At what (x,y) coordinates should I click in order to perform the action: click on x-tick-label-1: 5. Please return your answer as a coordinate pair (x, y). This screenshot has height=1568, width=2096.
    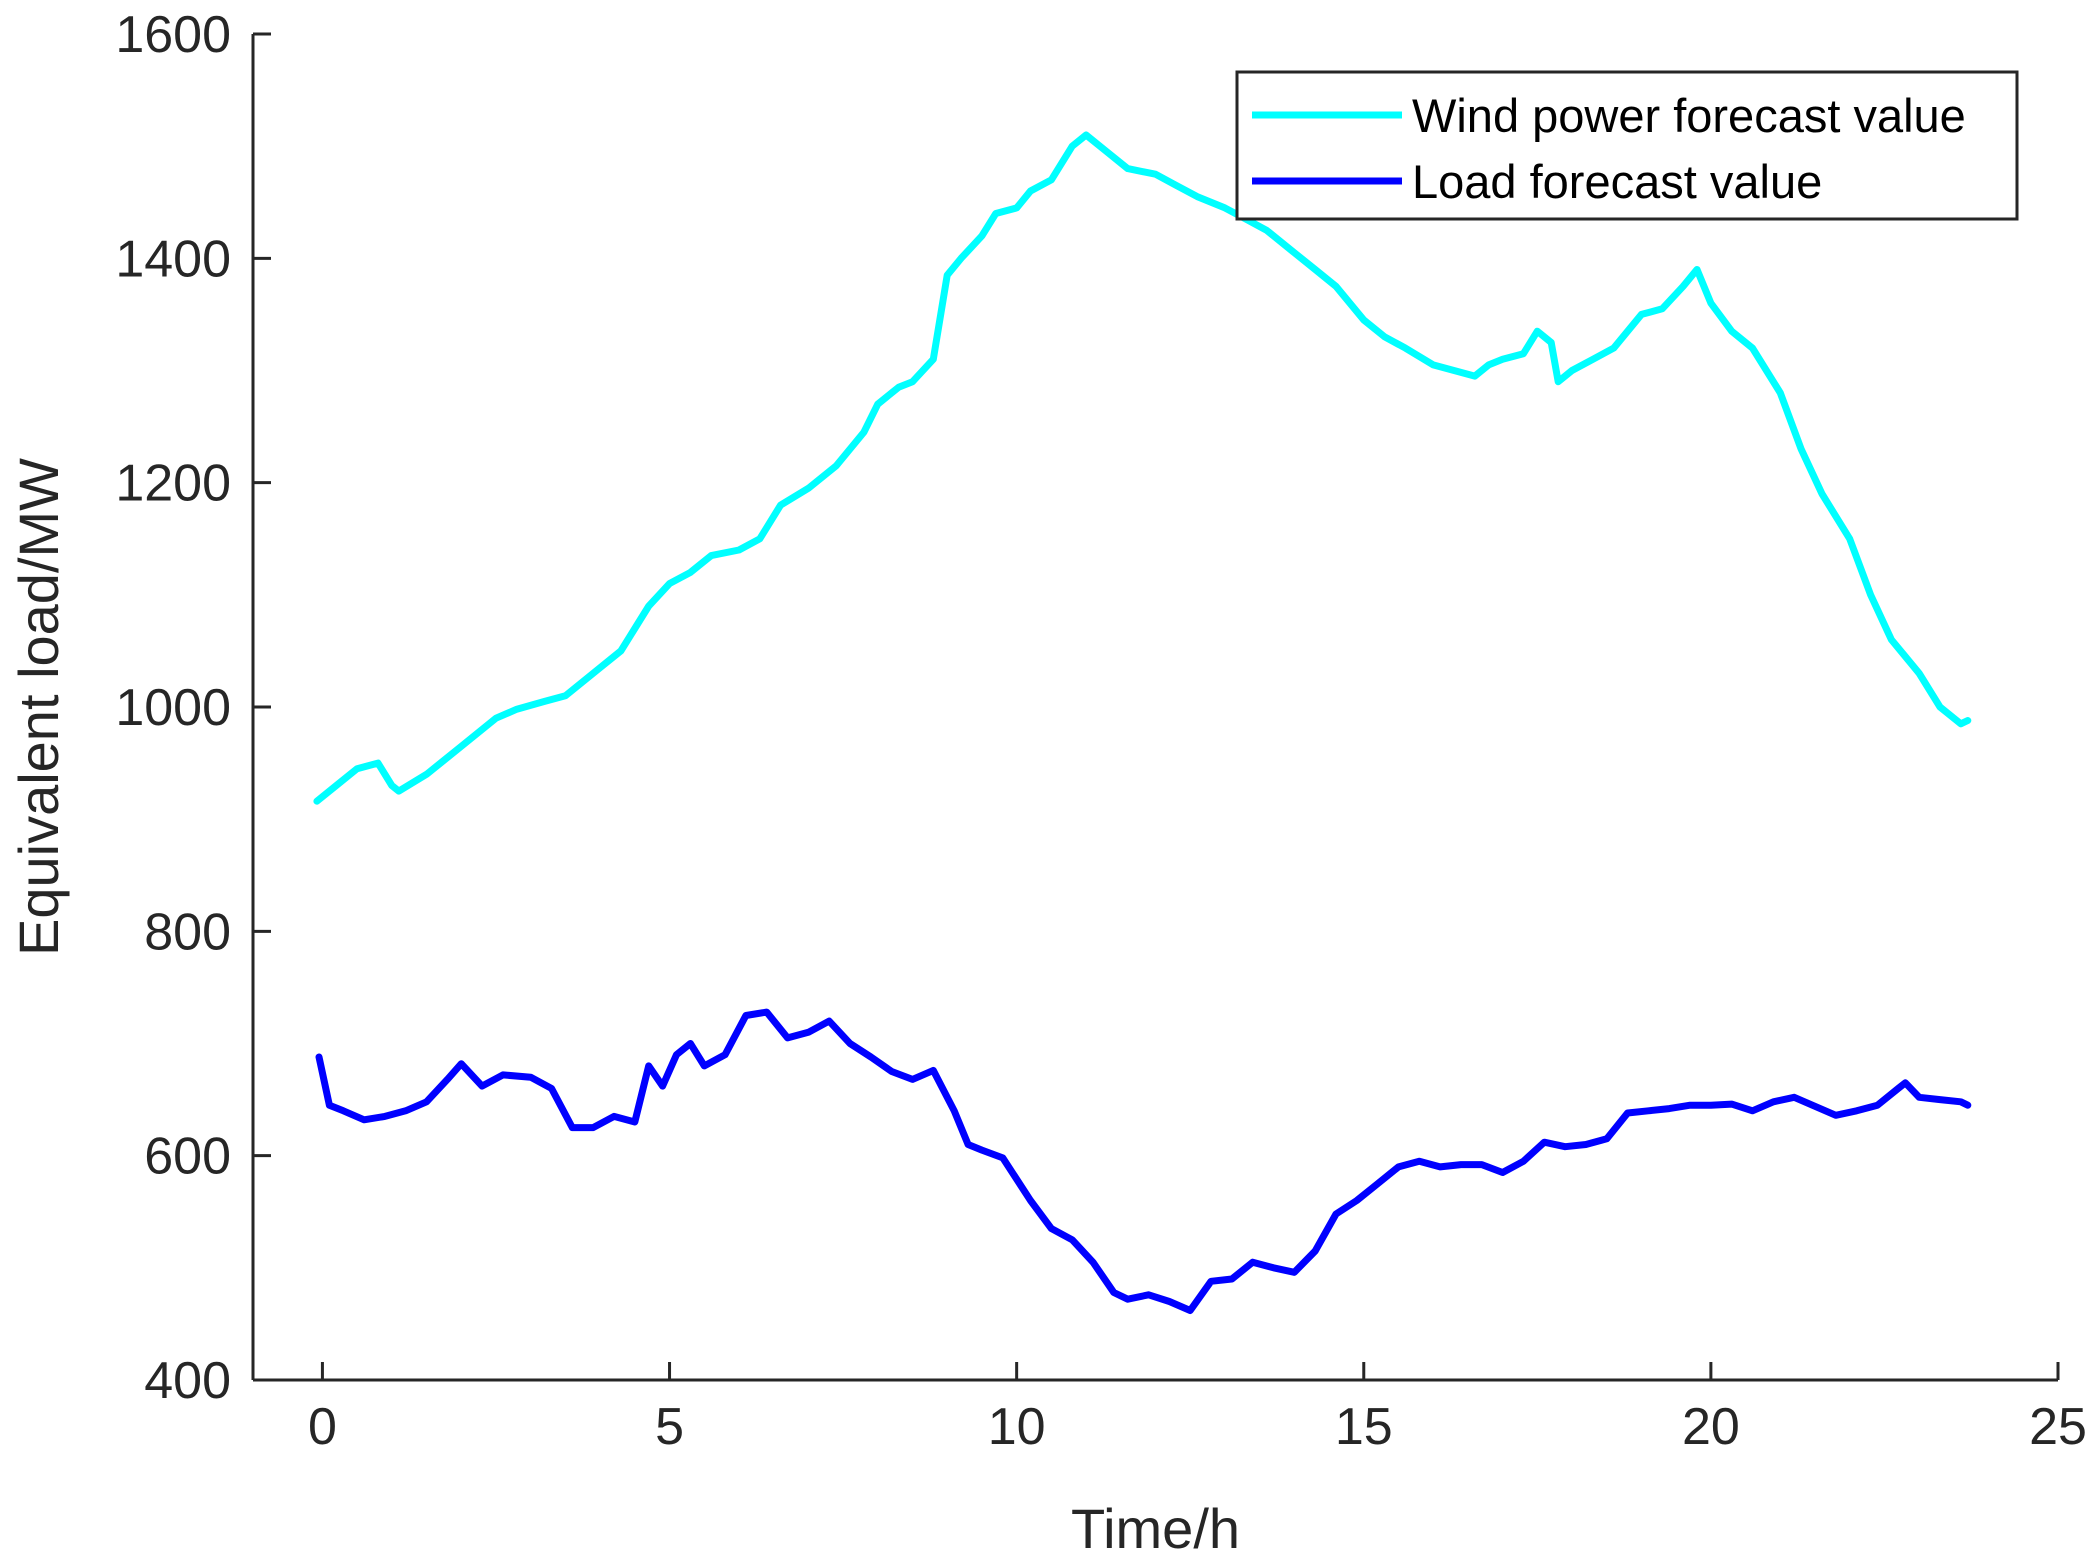
    Looking at the image, I should click on (669, 1427).